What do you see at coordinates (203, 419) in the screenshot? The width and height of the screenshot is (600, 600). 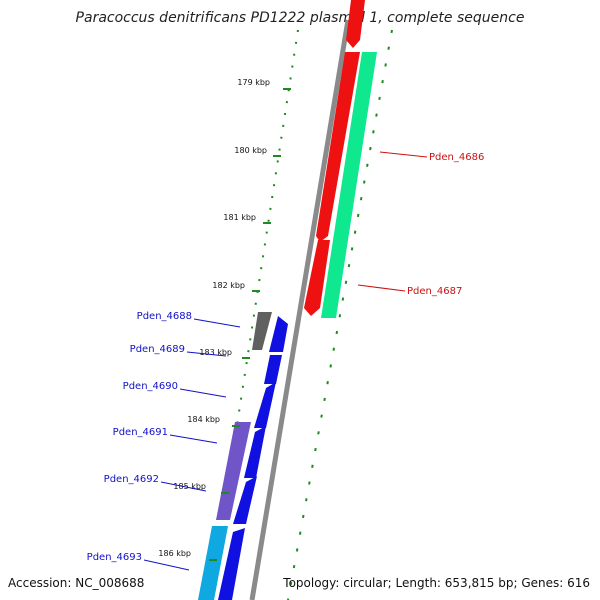 I see `tick-label: 184 kbp` at bounding box center [203, 419].